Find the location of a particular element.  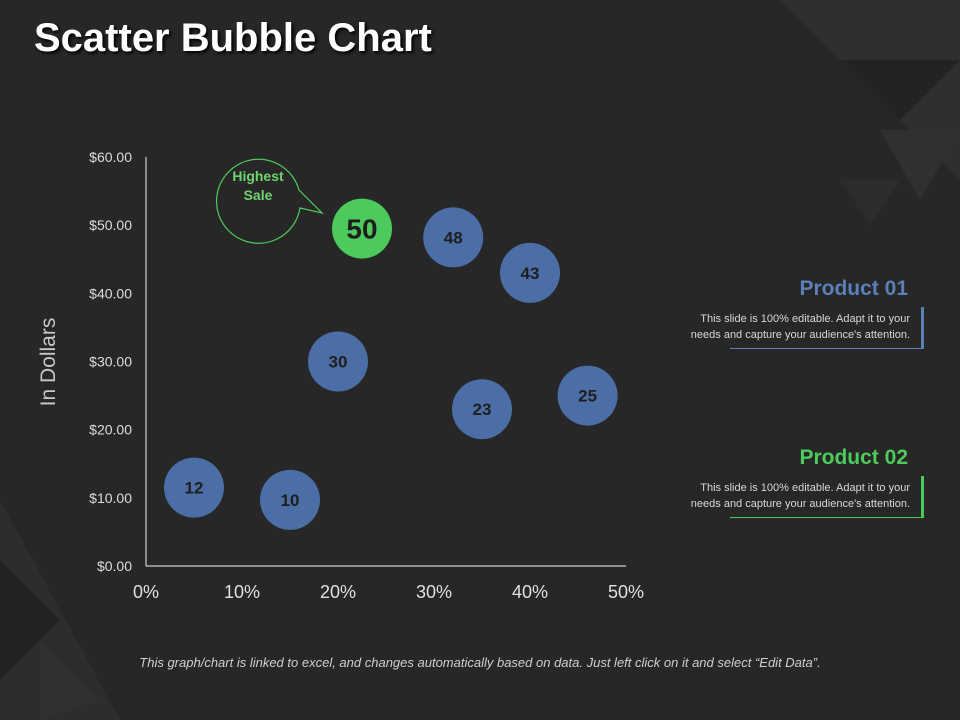

highlight-bubble is located at coordinates (362, 228).